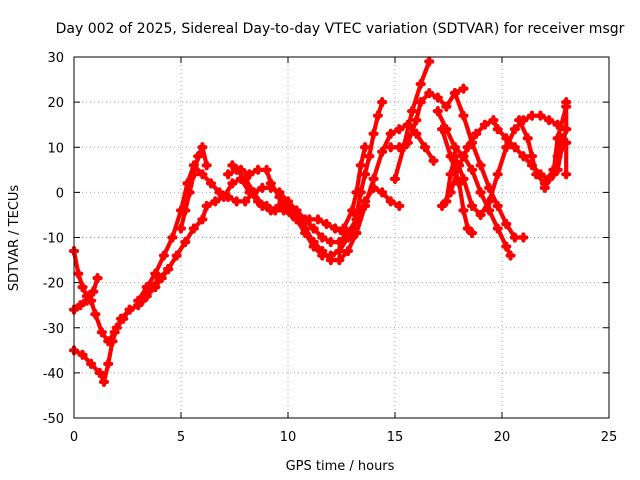 Image resolution: width=640 pixels, height=480 pixels. What do you see at coordinates (181, 437) in the screenshot?
I see `x-tick-label: 5` at bounding box center [181, 437].